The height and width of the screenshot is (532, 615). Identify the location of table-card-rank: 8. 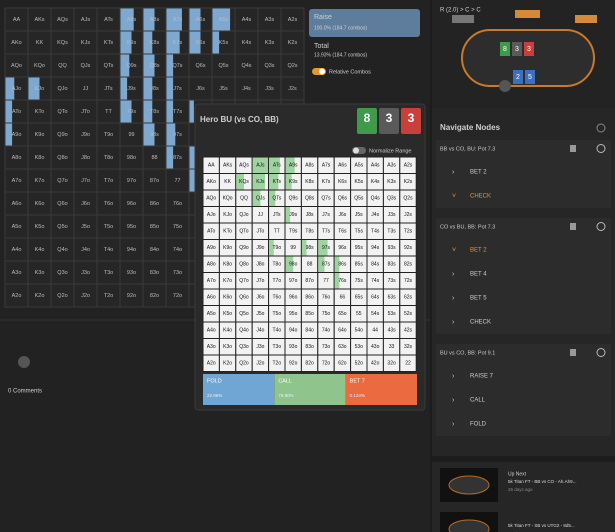
(505, 49).